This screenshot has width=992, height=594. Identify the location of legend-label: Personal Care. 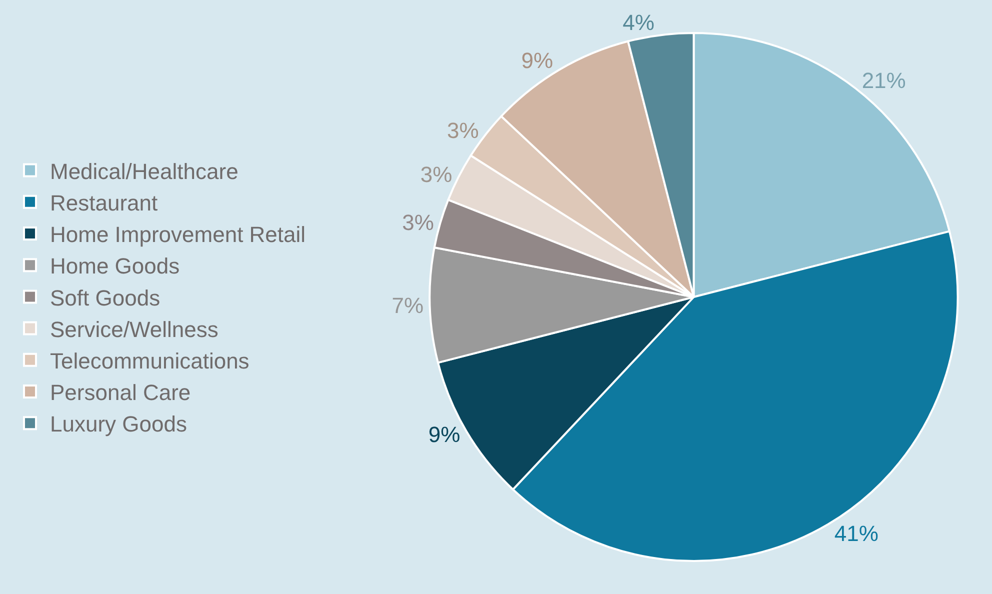
(120, 393).